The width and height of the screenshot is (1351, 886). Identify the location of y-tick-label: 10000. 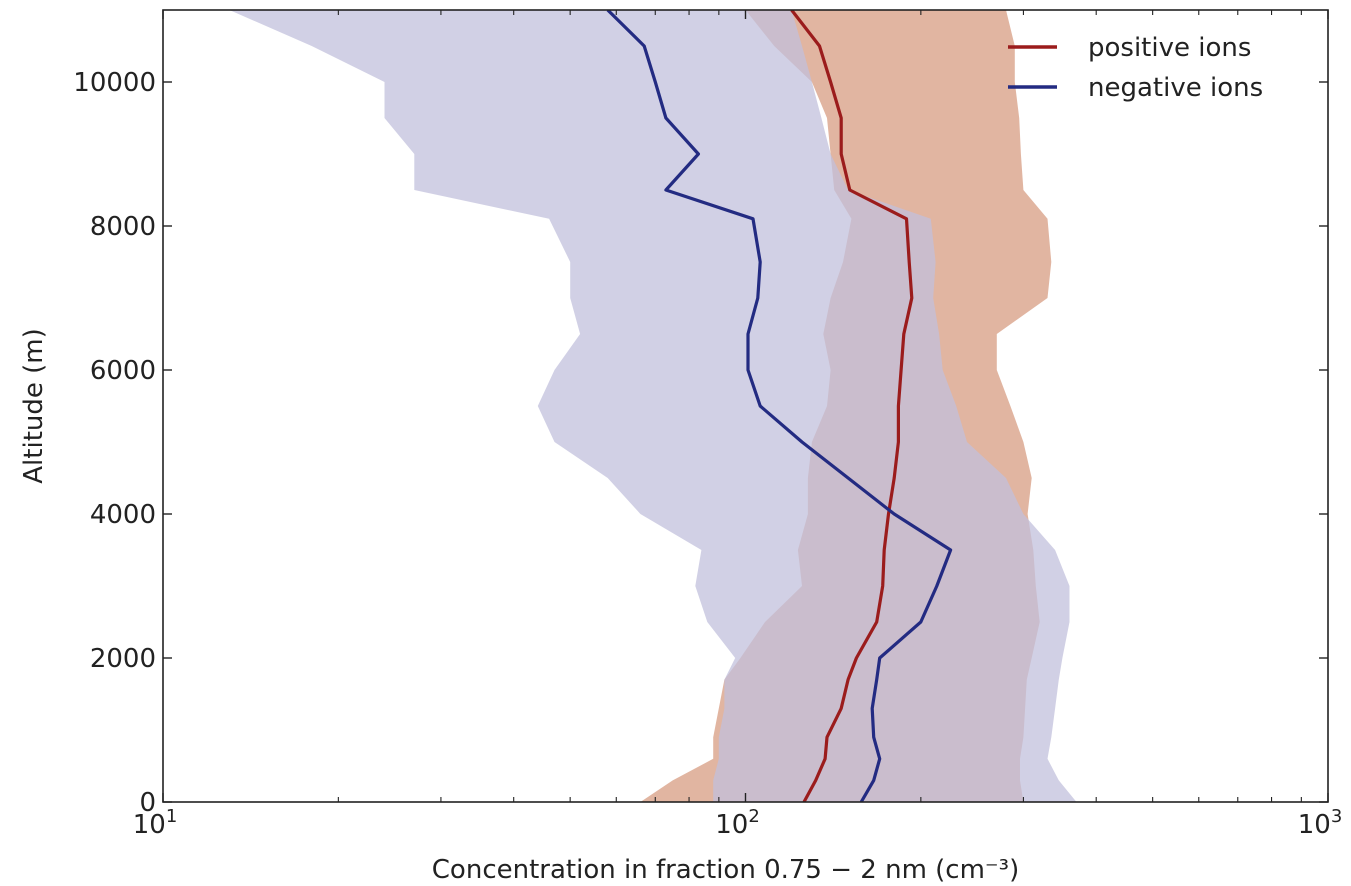
(114, 83).